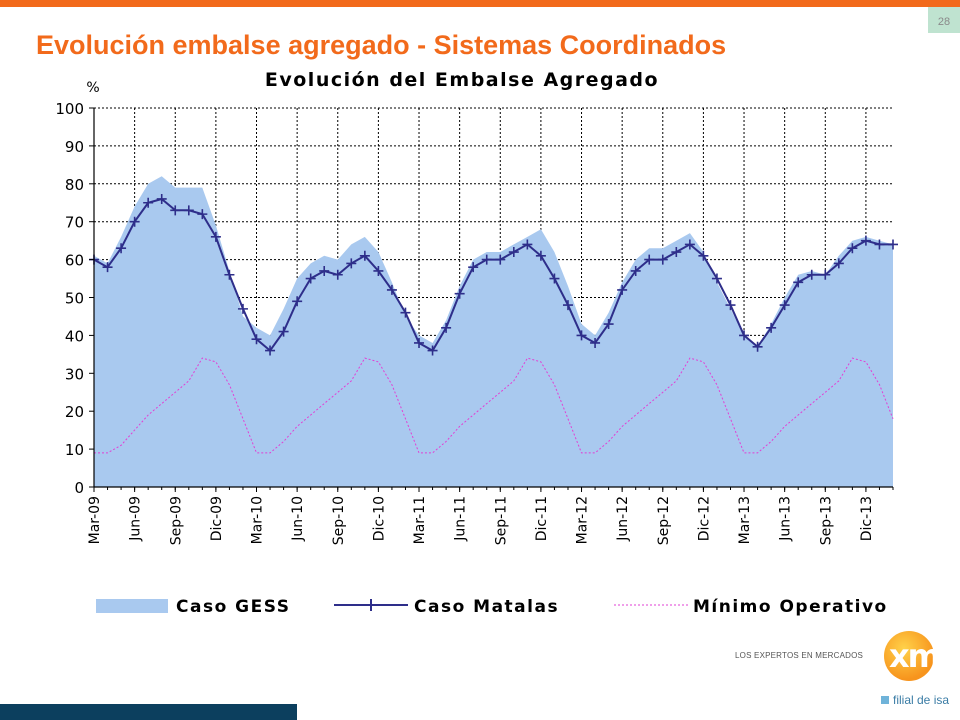 Image resolution: width=960 pixels, height=720 pixels. I want to click on x-tick-label: Jun-09, so click(136, 519).